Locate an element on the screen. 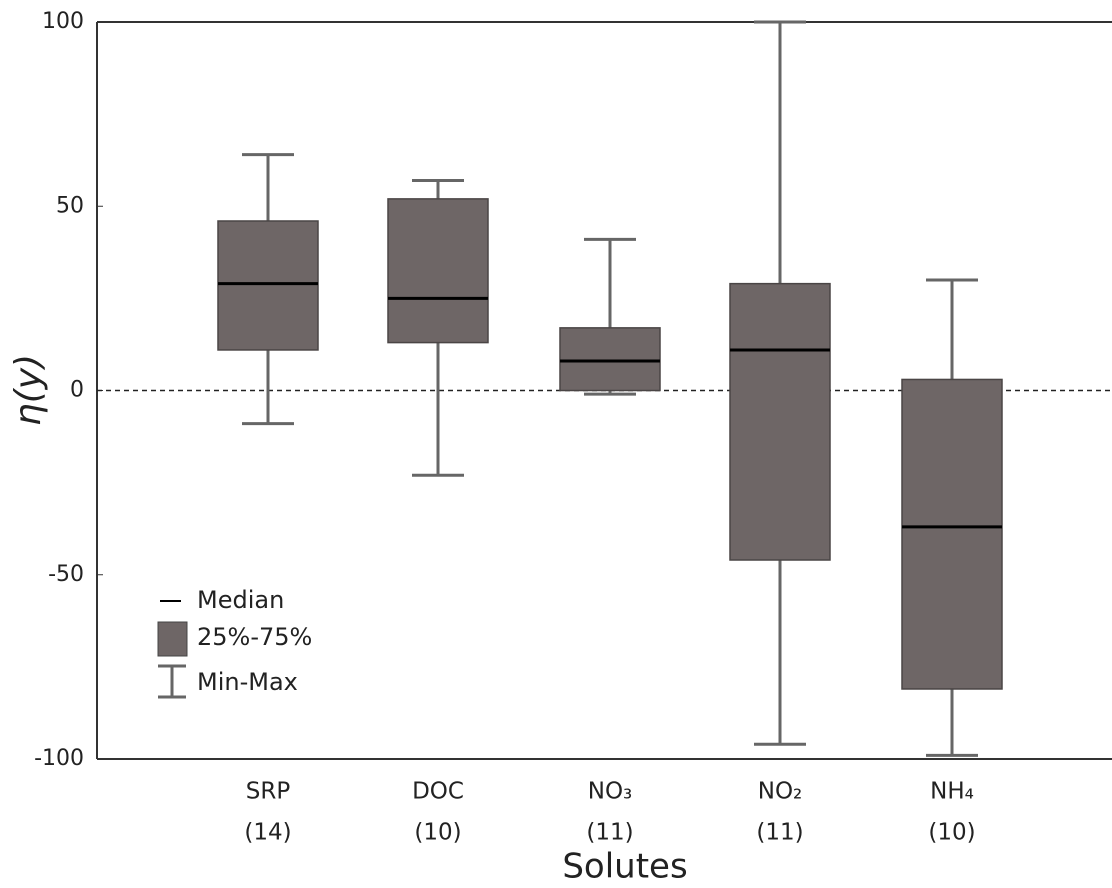  legend-label: 25%-75% is located at coordinates (254, 637).